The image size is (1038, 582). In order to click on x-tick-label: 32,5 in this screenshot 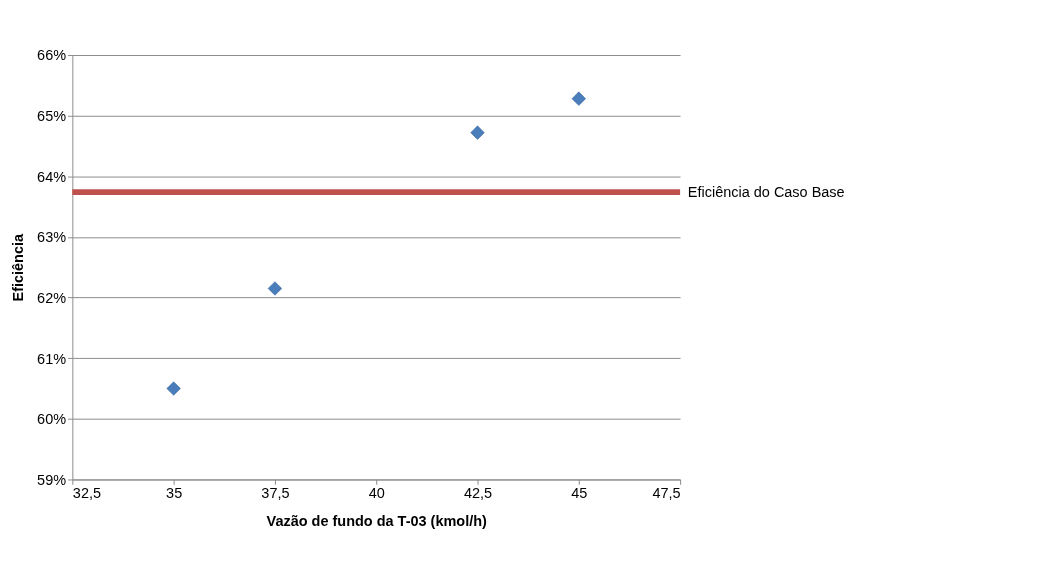, I will do `click(87, 493)`.